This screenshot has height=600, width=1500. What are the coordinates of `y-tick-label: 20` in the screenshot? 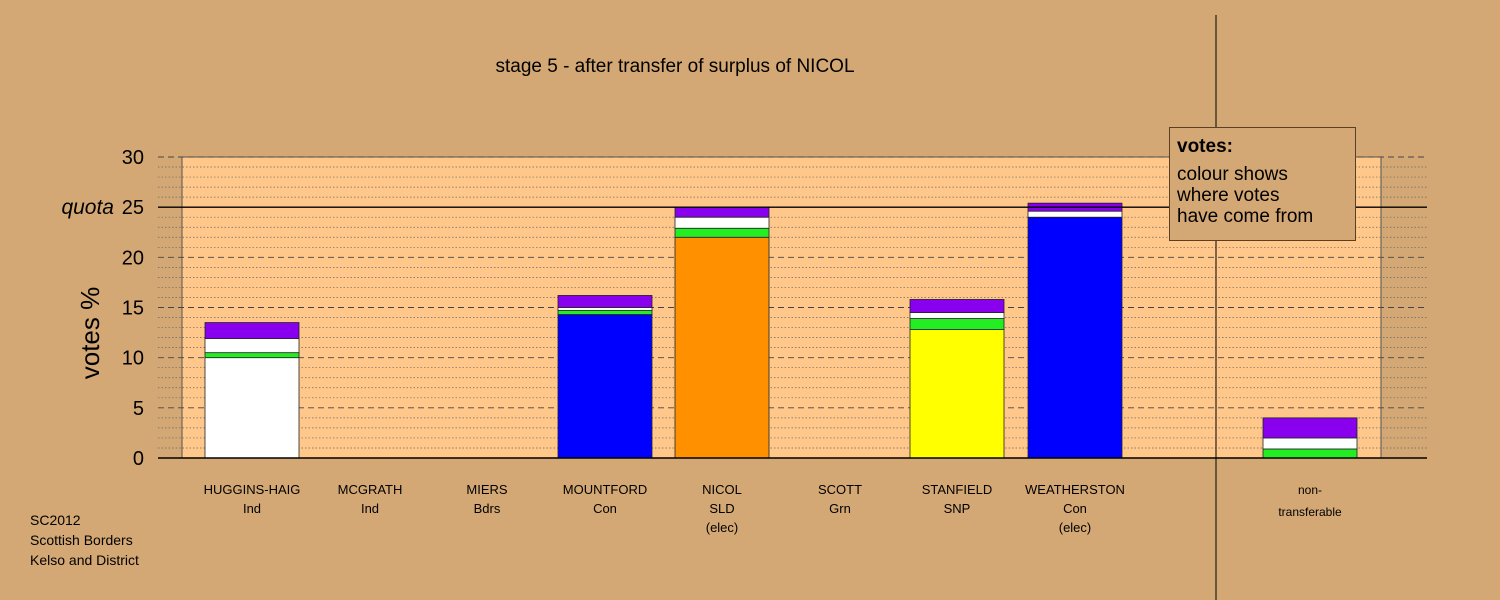 It's located at (133, 258).